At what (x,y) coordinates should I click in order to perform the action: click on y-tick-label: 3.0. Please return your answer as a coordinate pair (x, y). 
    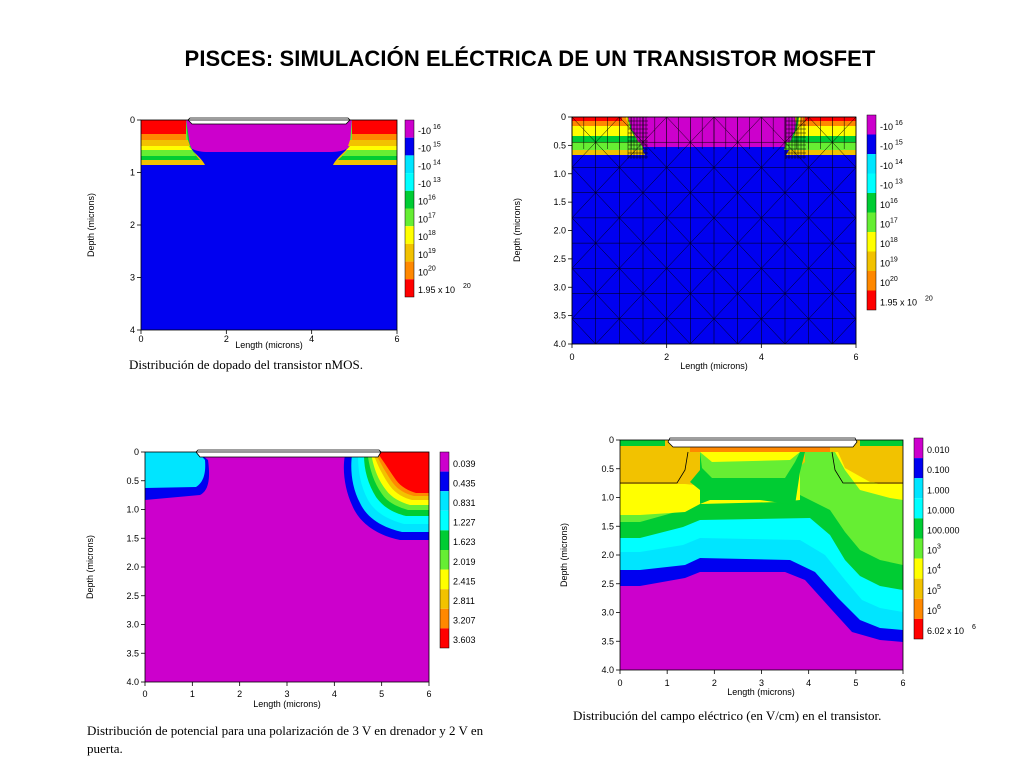
    Looking at the image, I should click on (132, 625).